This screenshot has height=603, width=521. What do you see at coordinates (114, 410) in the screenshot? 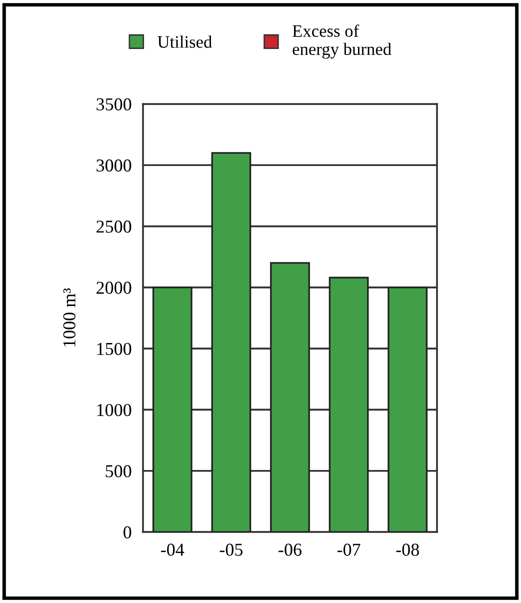
I see `y-tick-label: 1000` at bounding box center [114, 410].